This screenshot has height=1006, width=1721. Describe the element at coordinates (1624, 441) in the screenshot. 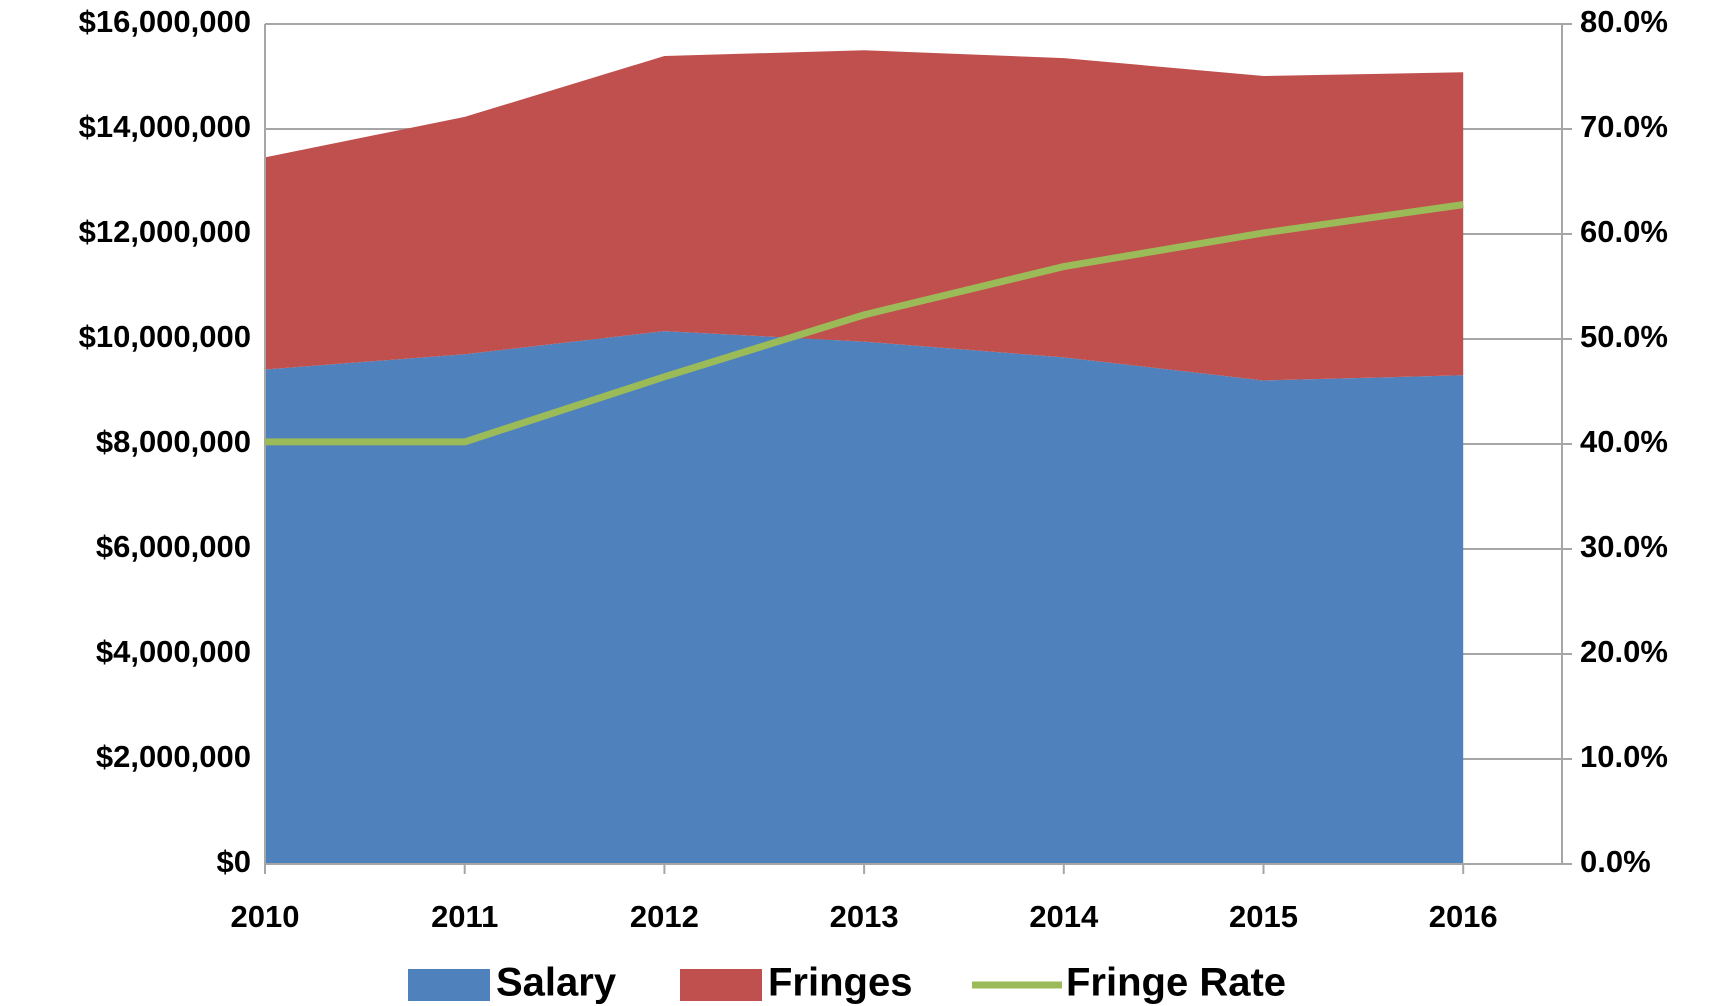

I see `y2-tick-label: 40.0%` at that location.